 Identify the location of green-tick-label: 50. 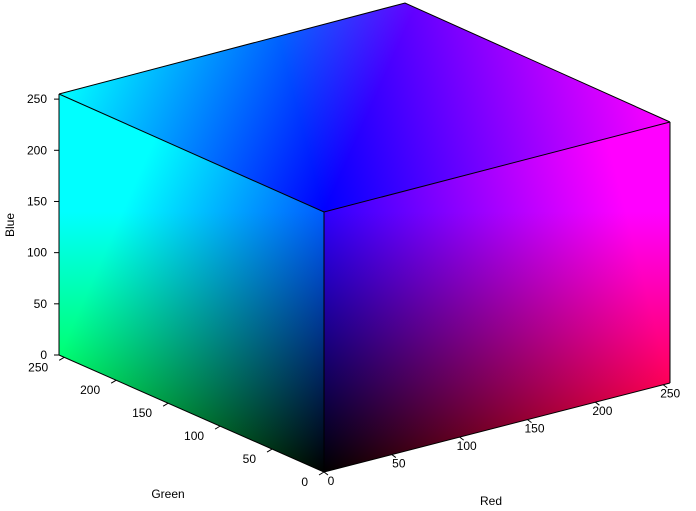
(250, 459).